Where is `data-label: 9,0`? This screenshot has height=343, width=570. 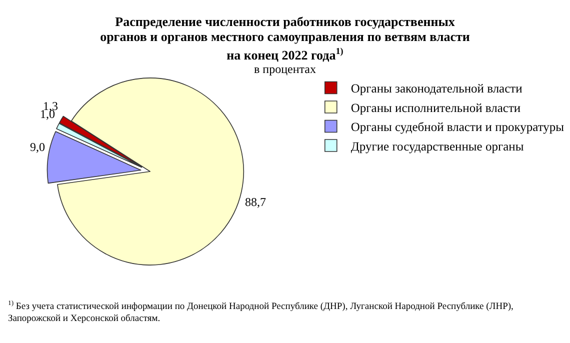
data-label: 9,0 is located at coordinates (37, 147).